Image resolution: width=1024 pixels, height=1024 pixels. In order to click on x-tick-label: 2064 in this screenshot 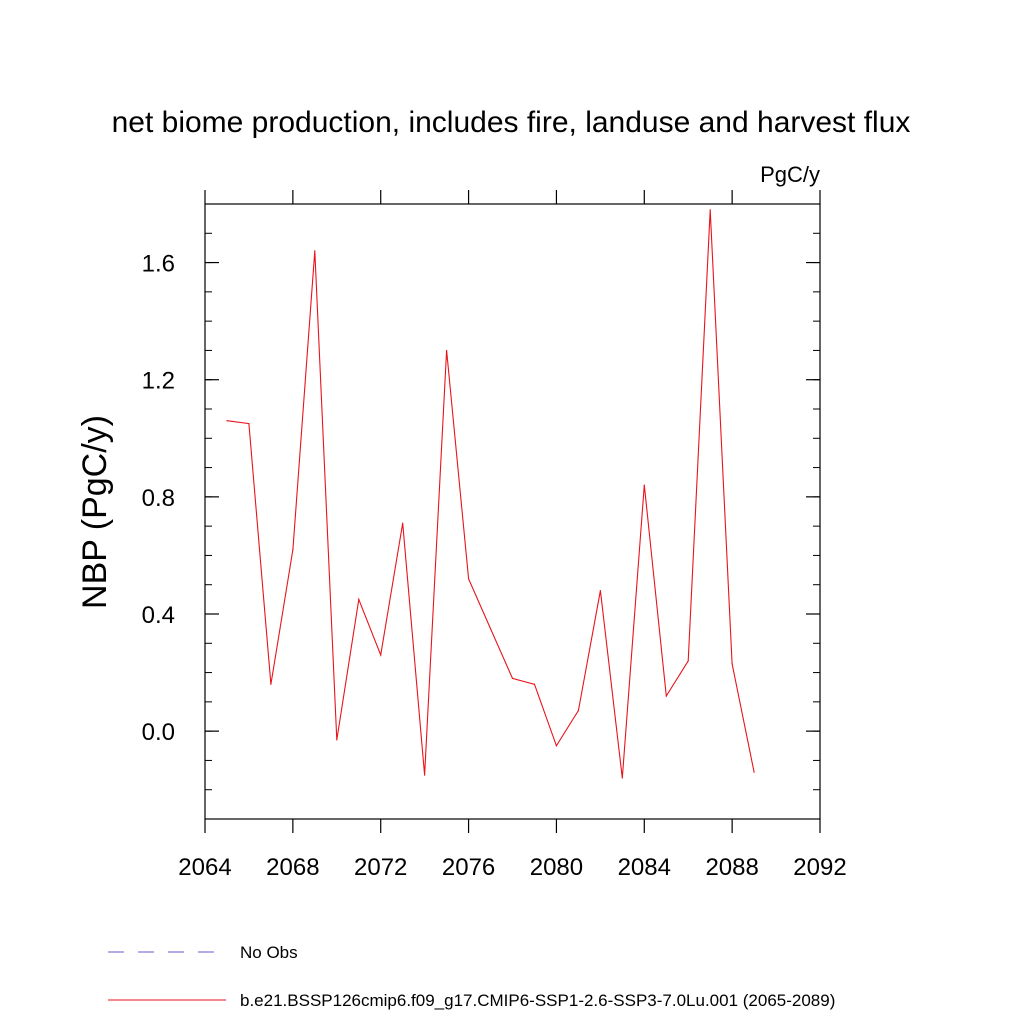, I will do `click(204, 867)`.